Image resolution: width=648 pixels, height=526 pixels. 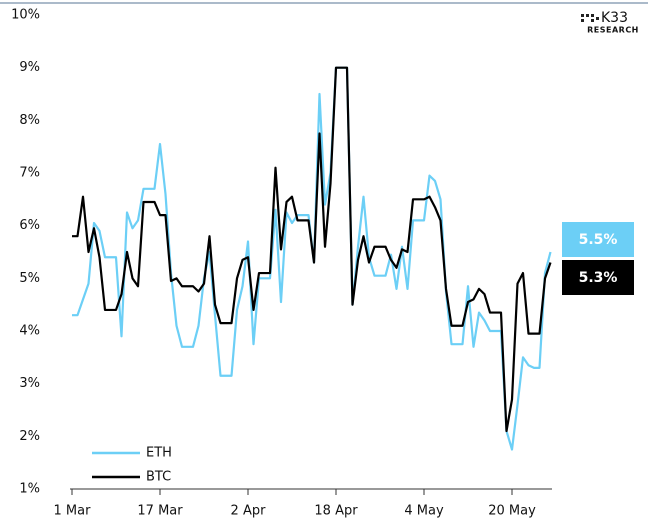 What do you see at coordinates (249, 511) in the screenshot?
I see `x-tick-label: 2 Apr` at bounding box center [249, 511].